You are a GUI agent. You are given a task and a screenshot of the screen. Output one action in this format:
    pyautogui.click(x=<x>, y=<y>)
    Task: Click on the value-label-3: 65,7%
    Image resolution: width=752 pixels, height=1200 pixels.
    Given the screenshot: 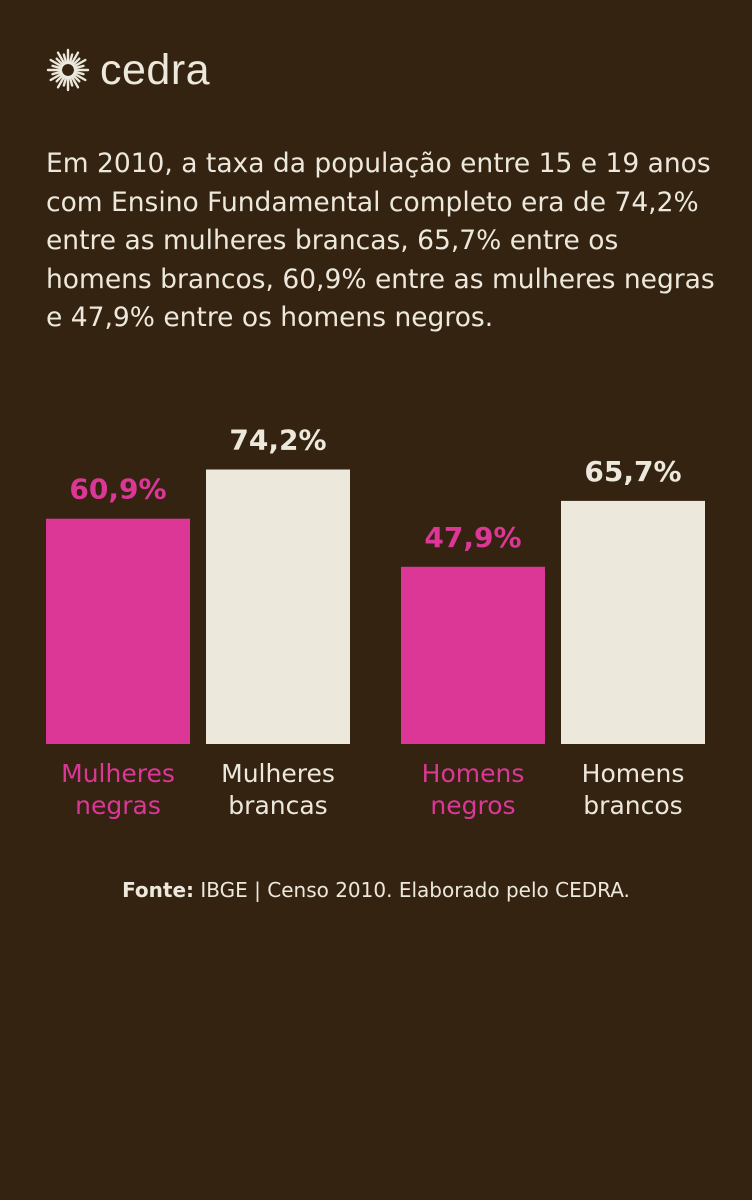 What is the action you would take?
    pyautogui.click(x=632, y=471)
    